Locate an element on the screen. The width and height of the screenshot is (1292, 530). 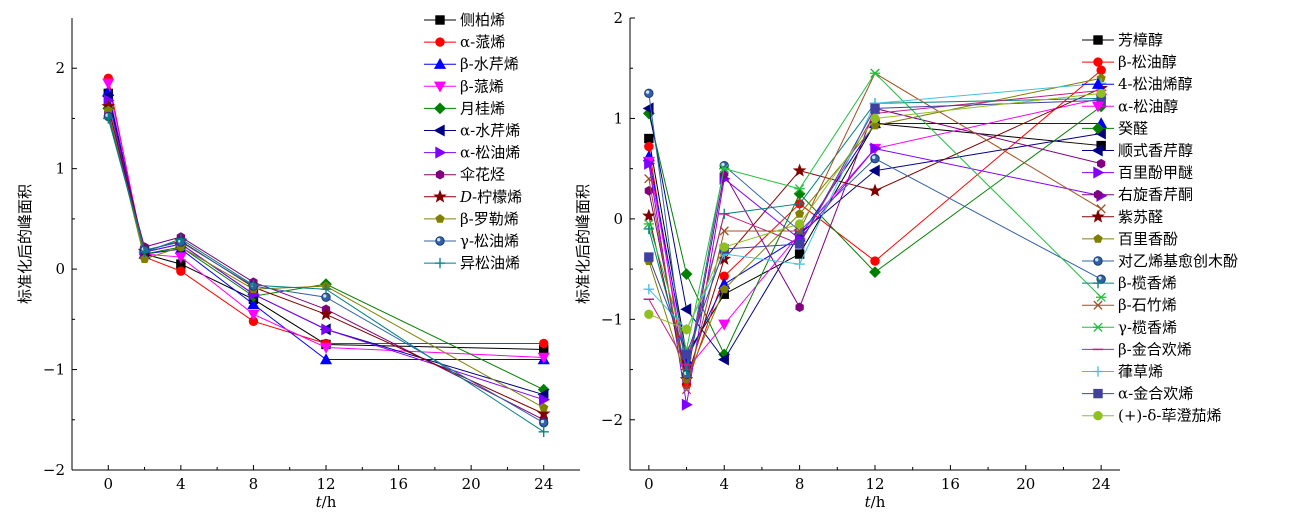
legend-item: 顺式香芹醇 is located at coordinates (1137, 151).